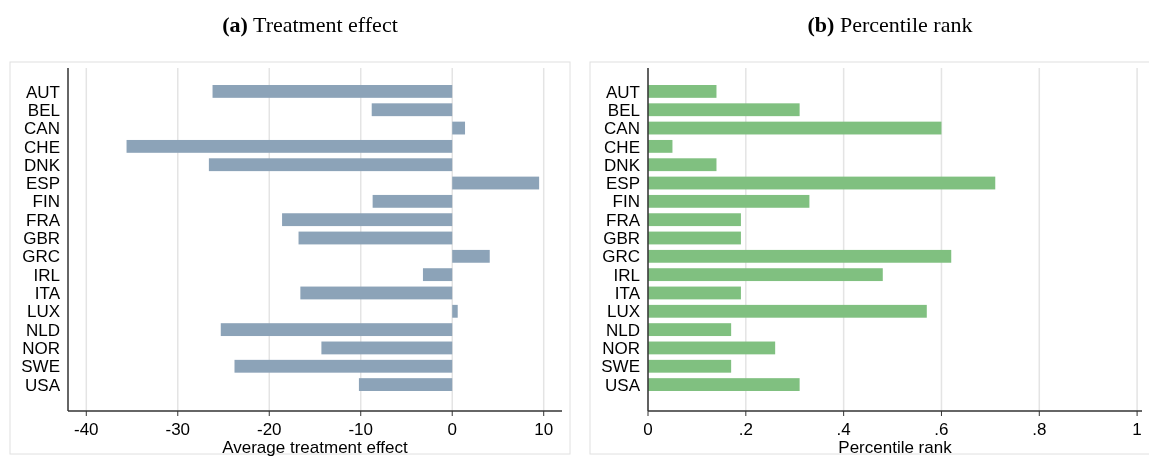 Image resolution: width=1157 pixels, height=464 pixels. Describe the element at coordinates (895, 447) in the screenshot. I see `x-axis-title: Percentile rank` at that location.